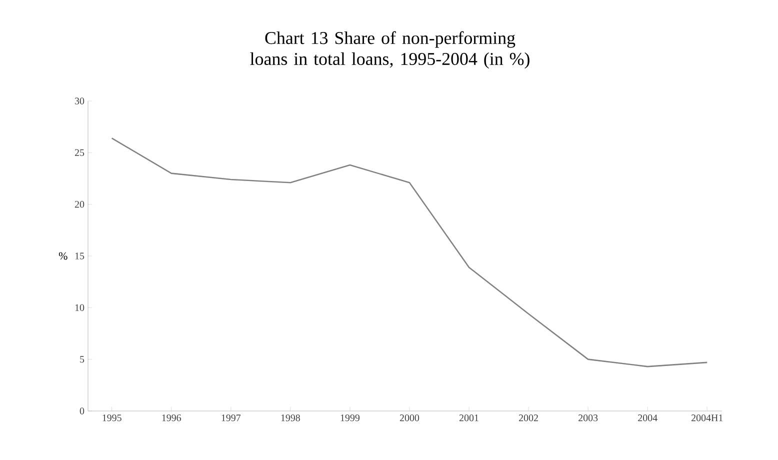 The height and width of the screenshot is (460, 778). What do you see at coordinates (79, 101) in the screenshot?
I see `y-tick-label: 30` at bounding box center [79, 101].